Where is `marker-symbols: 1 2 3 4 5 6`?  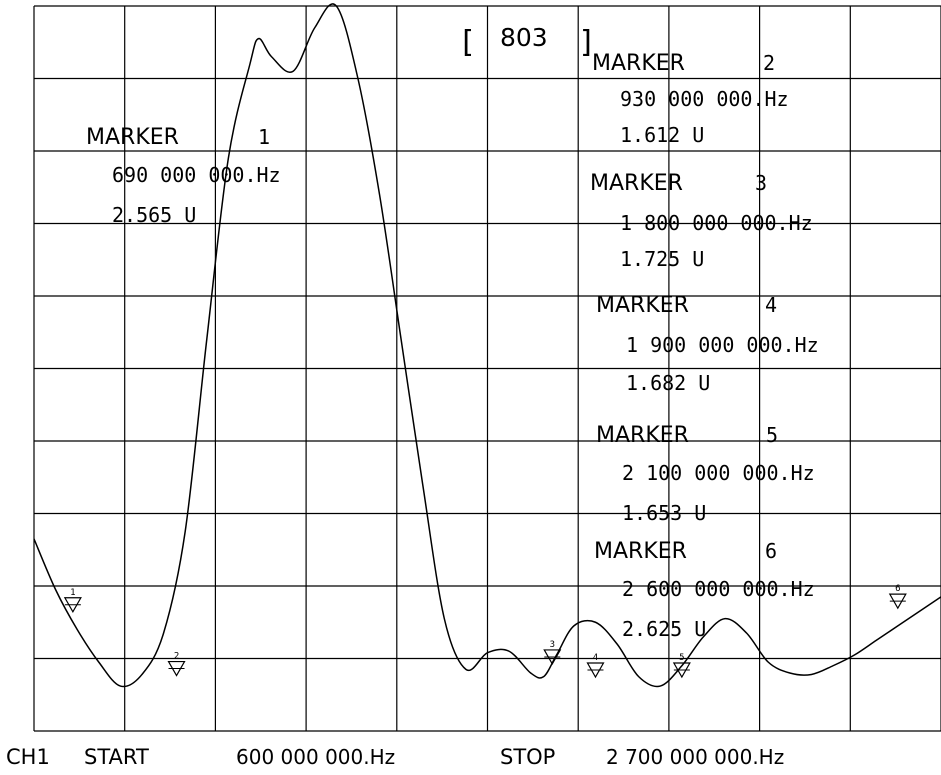
marker-symbols: 1 2 3 4 5 6 is located at coordinates (485, 631).